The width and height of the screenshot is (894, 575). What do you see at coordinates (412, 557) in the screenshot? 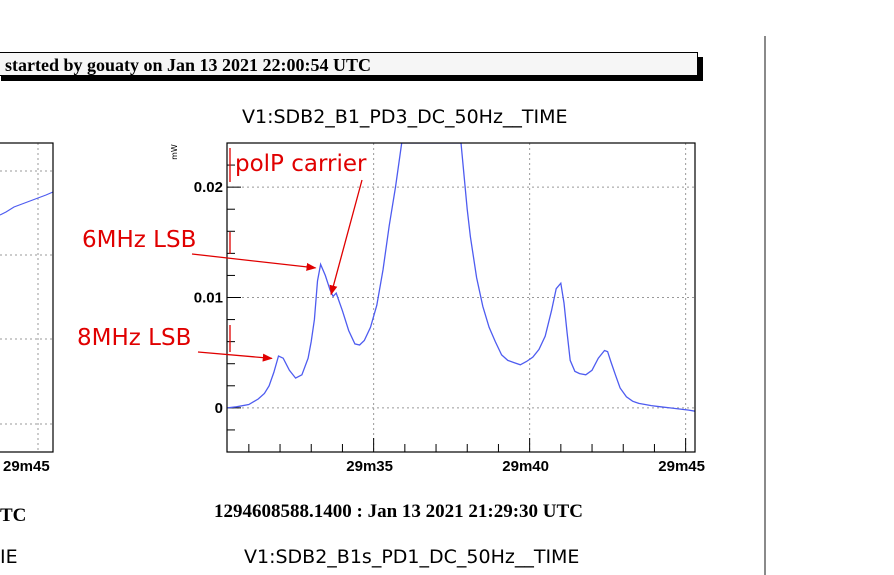
I see `next-chart-title: V1:SDB2_B1s_PD1_DC_50Hz__TIME` at bounding box center [412, 557].